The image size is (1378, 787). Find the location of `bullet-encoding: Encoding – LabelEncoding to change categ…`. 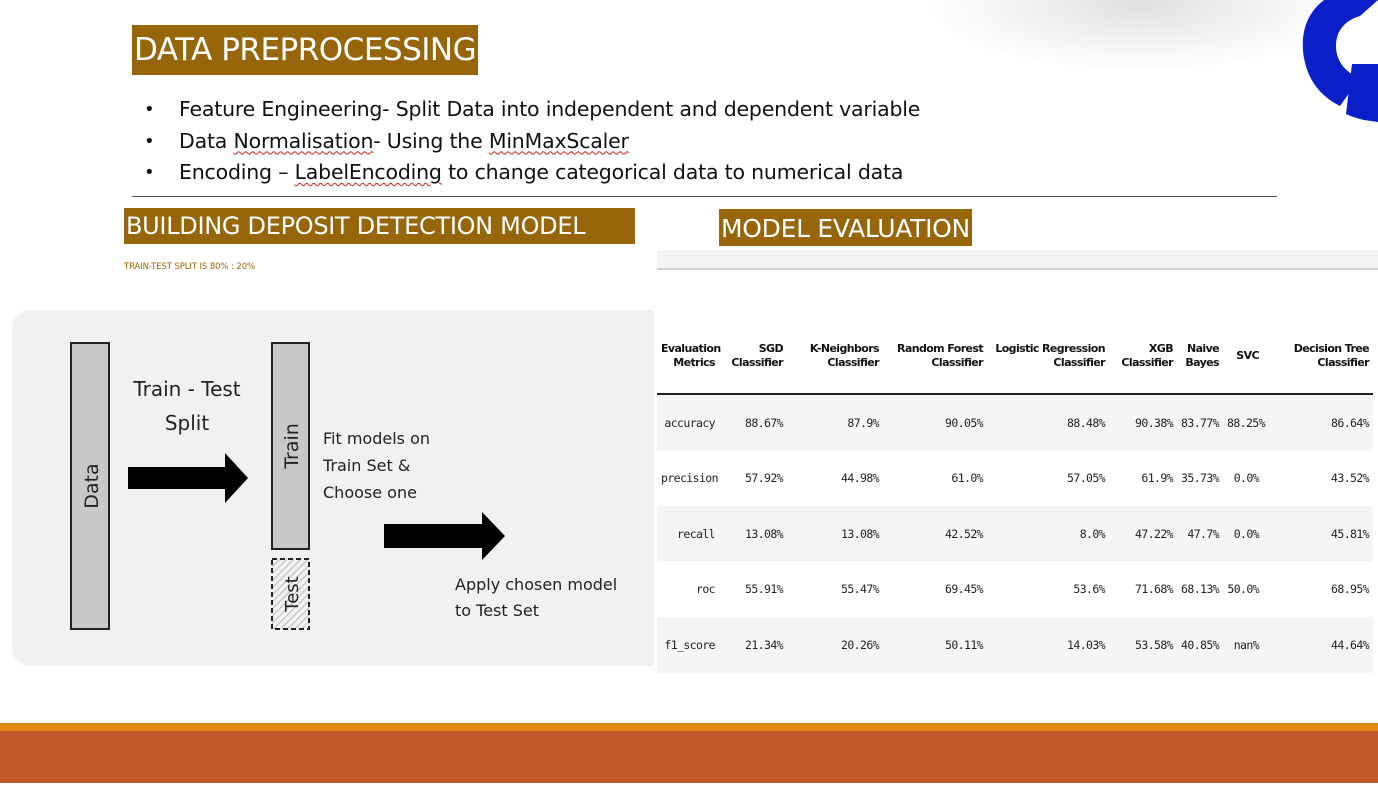

bullet-encoding: Encoding – LabelEncoding to change categ… is located at coordinates (530, 173).